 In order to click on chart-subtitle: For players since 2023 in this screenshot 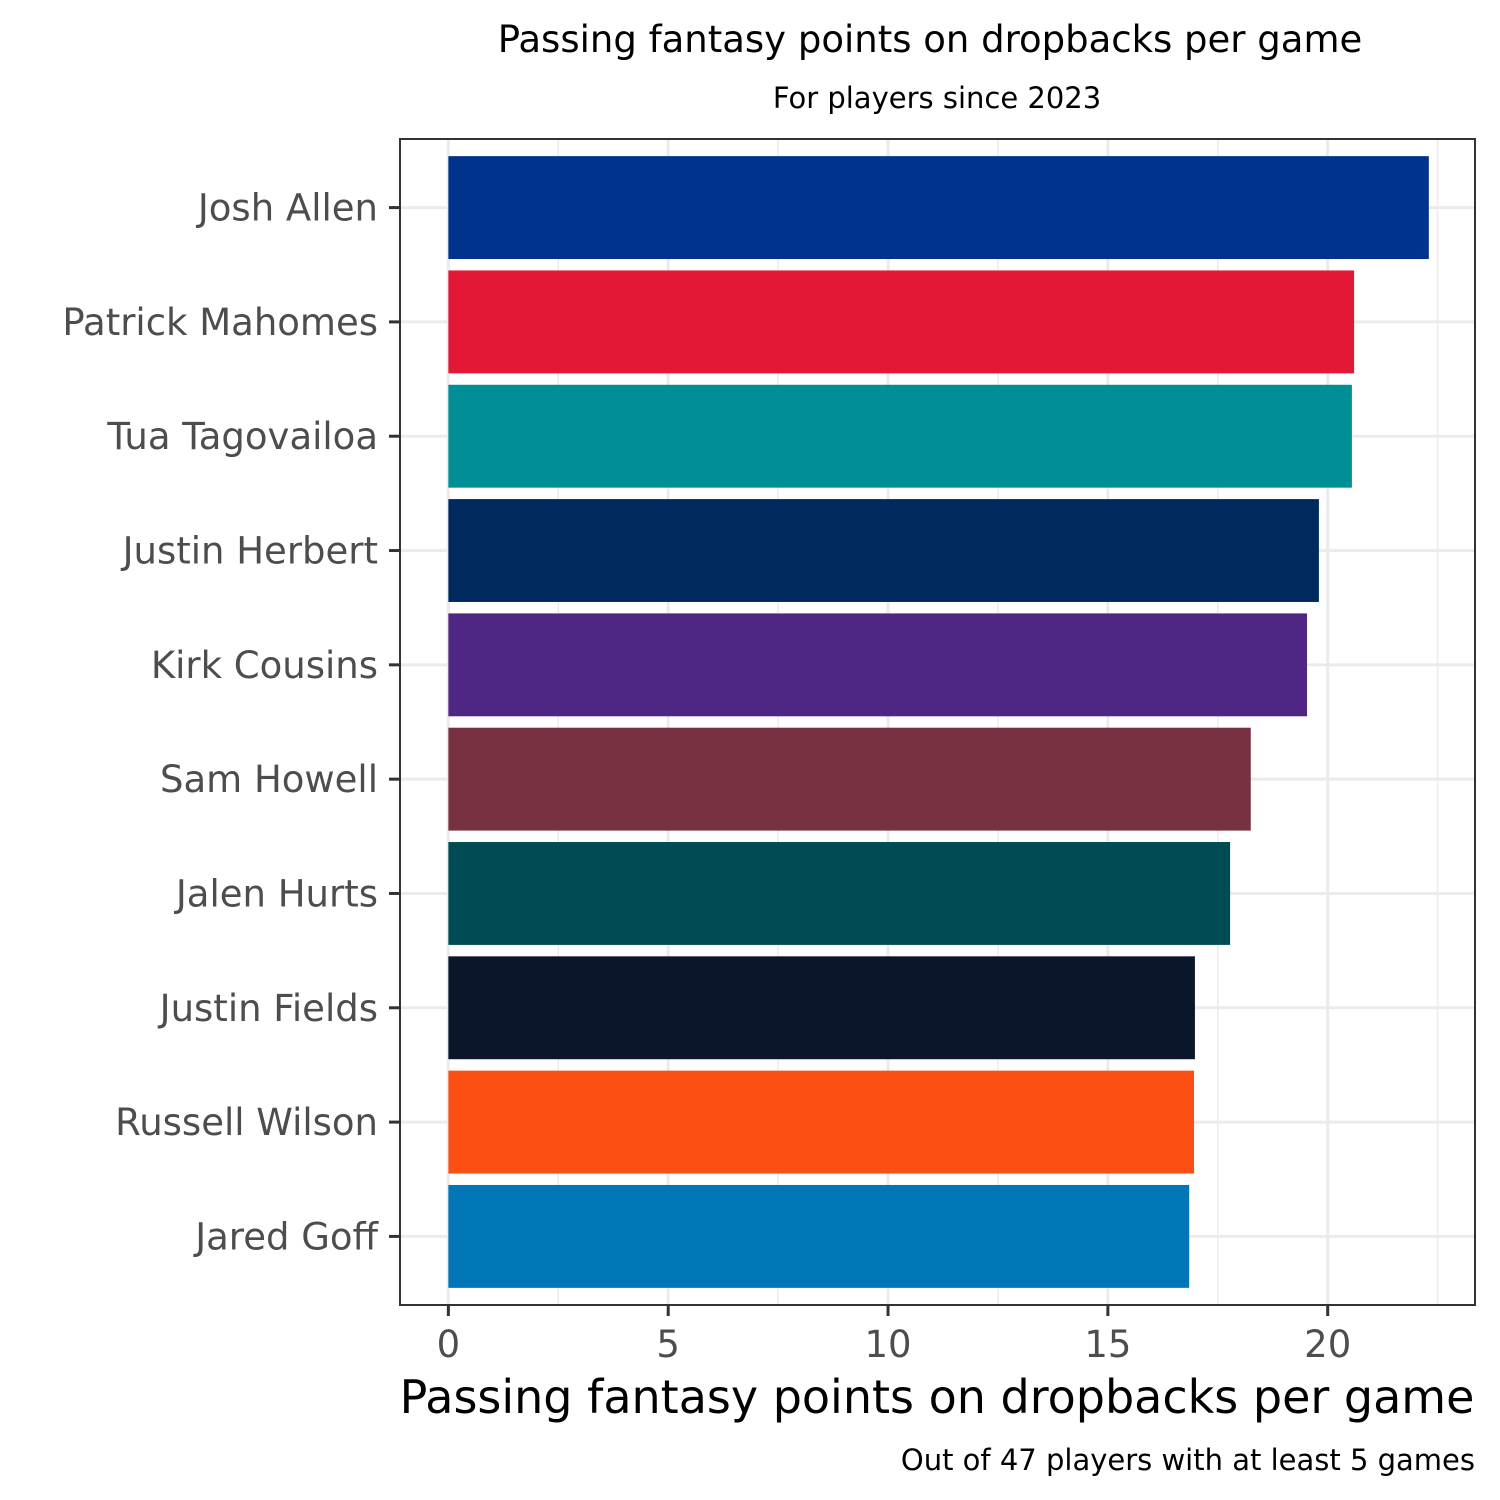, I will do `click(937, 98)`.